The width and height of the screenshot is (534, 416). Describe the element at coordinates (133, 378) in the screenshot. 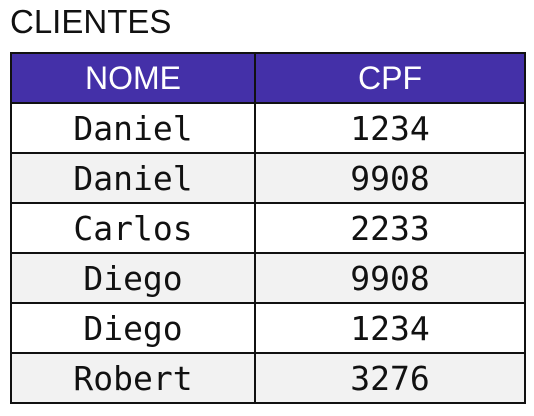

I see `cell-nome: Robert` at that location.